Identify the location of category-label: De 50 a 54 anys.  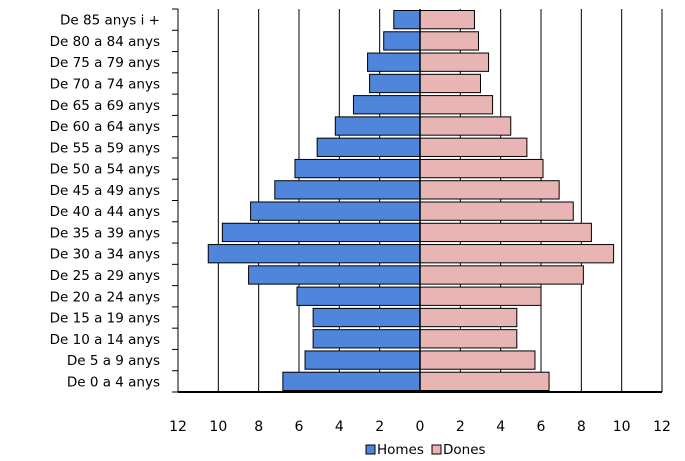
(105, 170).